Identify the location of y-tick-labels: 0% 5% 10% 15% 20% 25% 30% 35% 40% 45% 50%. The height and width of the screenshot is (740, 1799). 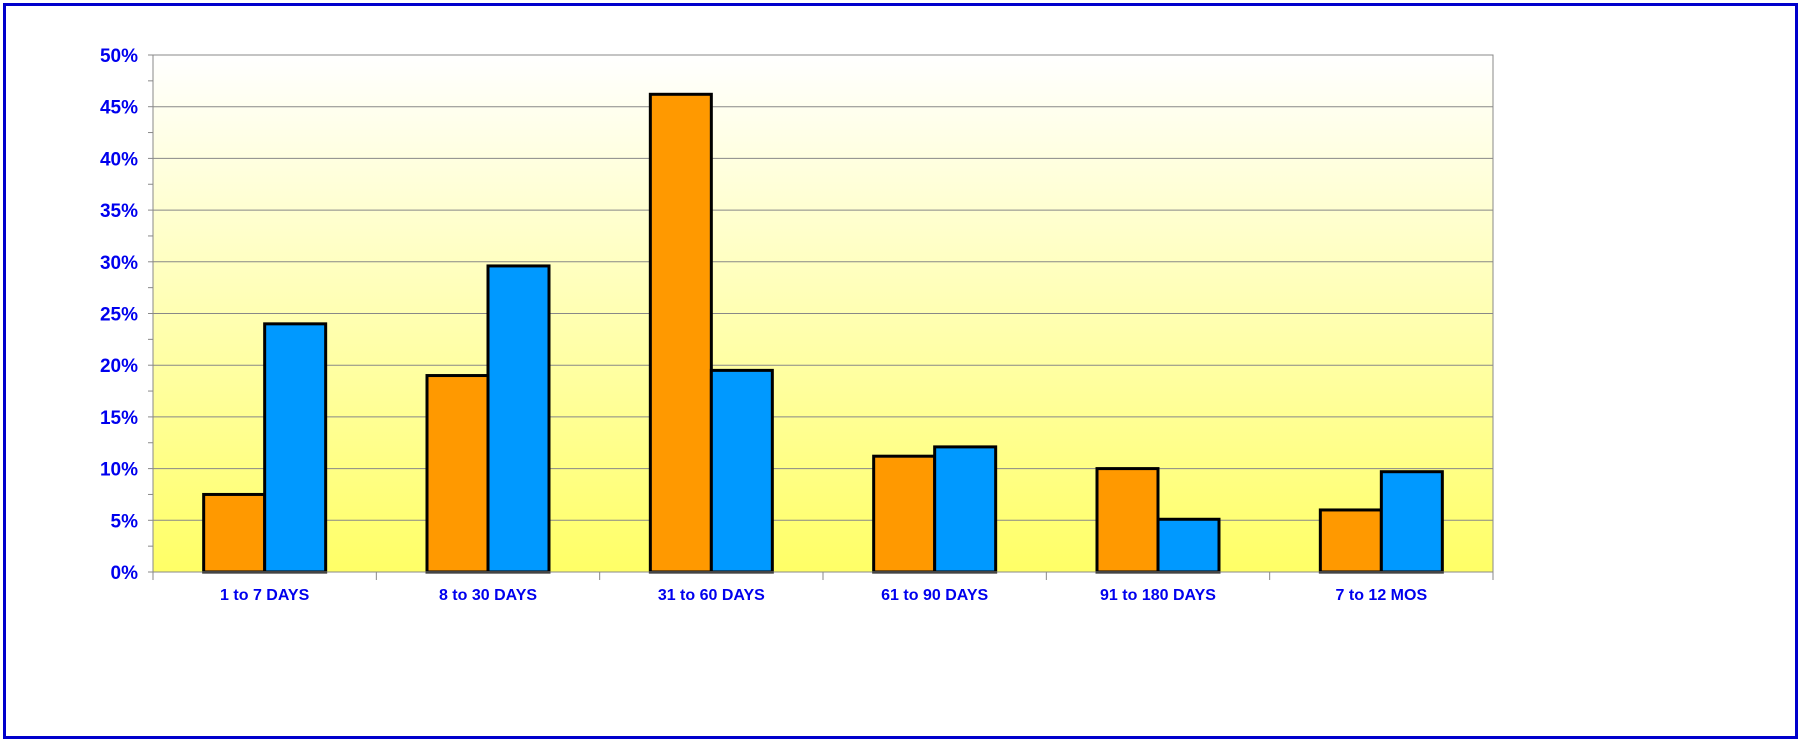
(119, 315).